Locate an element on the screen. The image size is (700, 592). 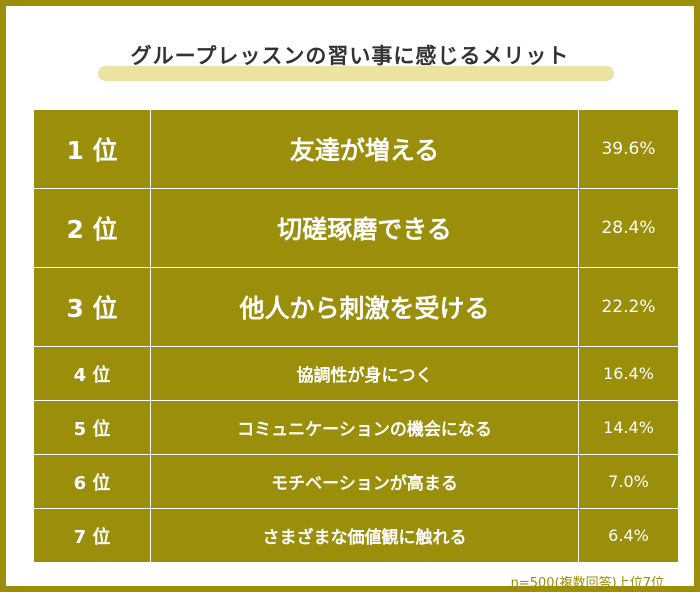
table-row: 4 位協調性が身につく 16.4% is located at coordinates (356, 373).